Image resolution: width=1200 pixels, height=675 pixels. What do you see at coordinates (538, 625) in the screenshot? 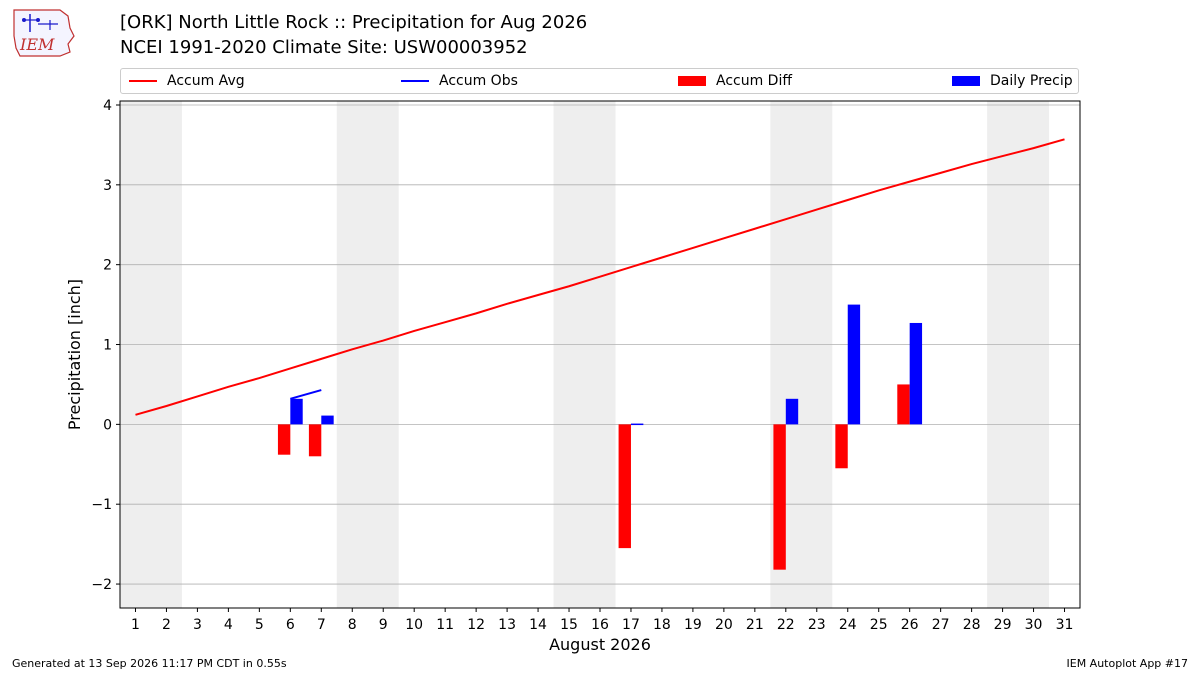
I see `x-tick-label: 14` at bounding box center [538, 625].